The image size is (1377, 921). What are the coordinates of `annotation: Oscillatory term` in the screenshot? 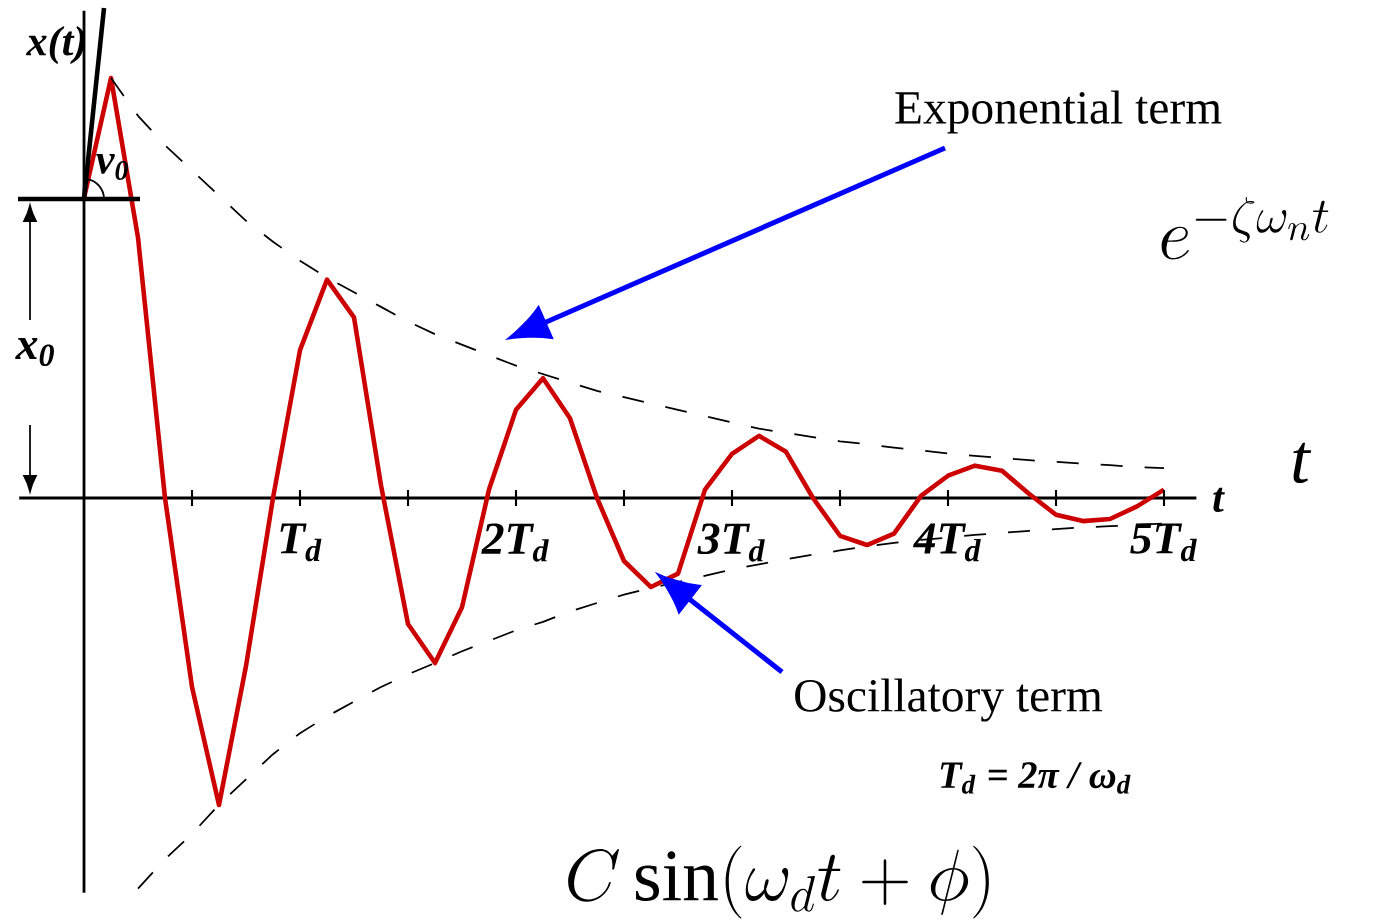 It's located at (949, 700).